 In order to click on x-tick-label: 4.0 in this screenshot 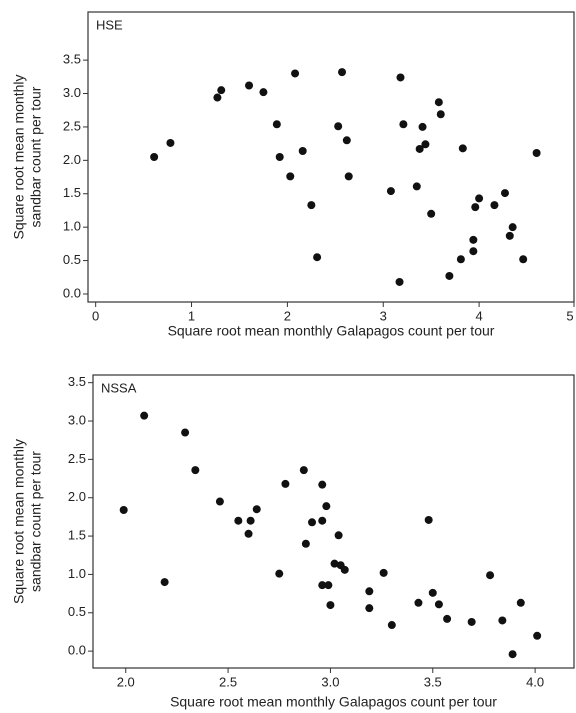, I will do `click(535, 681)`.